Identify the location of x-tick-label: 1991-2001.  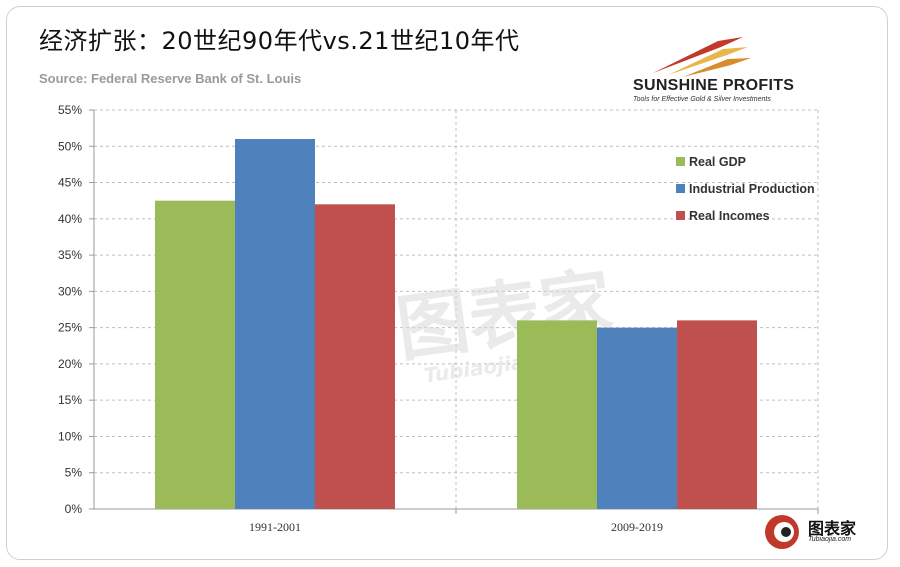
(275, 527).